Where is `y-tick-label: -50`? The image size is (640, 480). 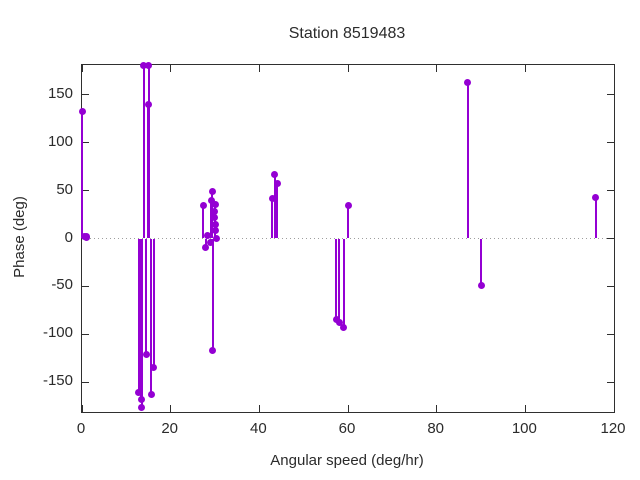 y-tick-label: -50 is located at coordinates (62, 285).